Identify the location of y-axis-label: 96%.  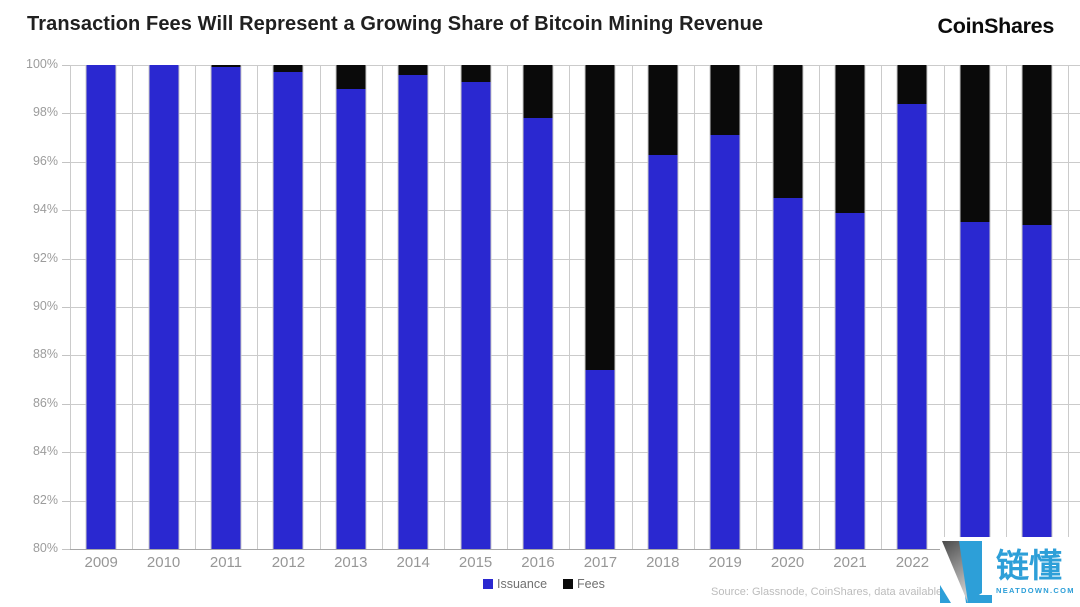
(45, 160).